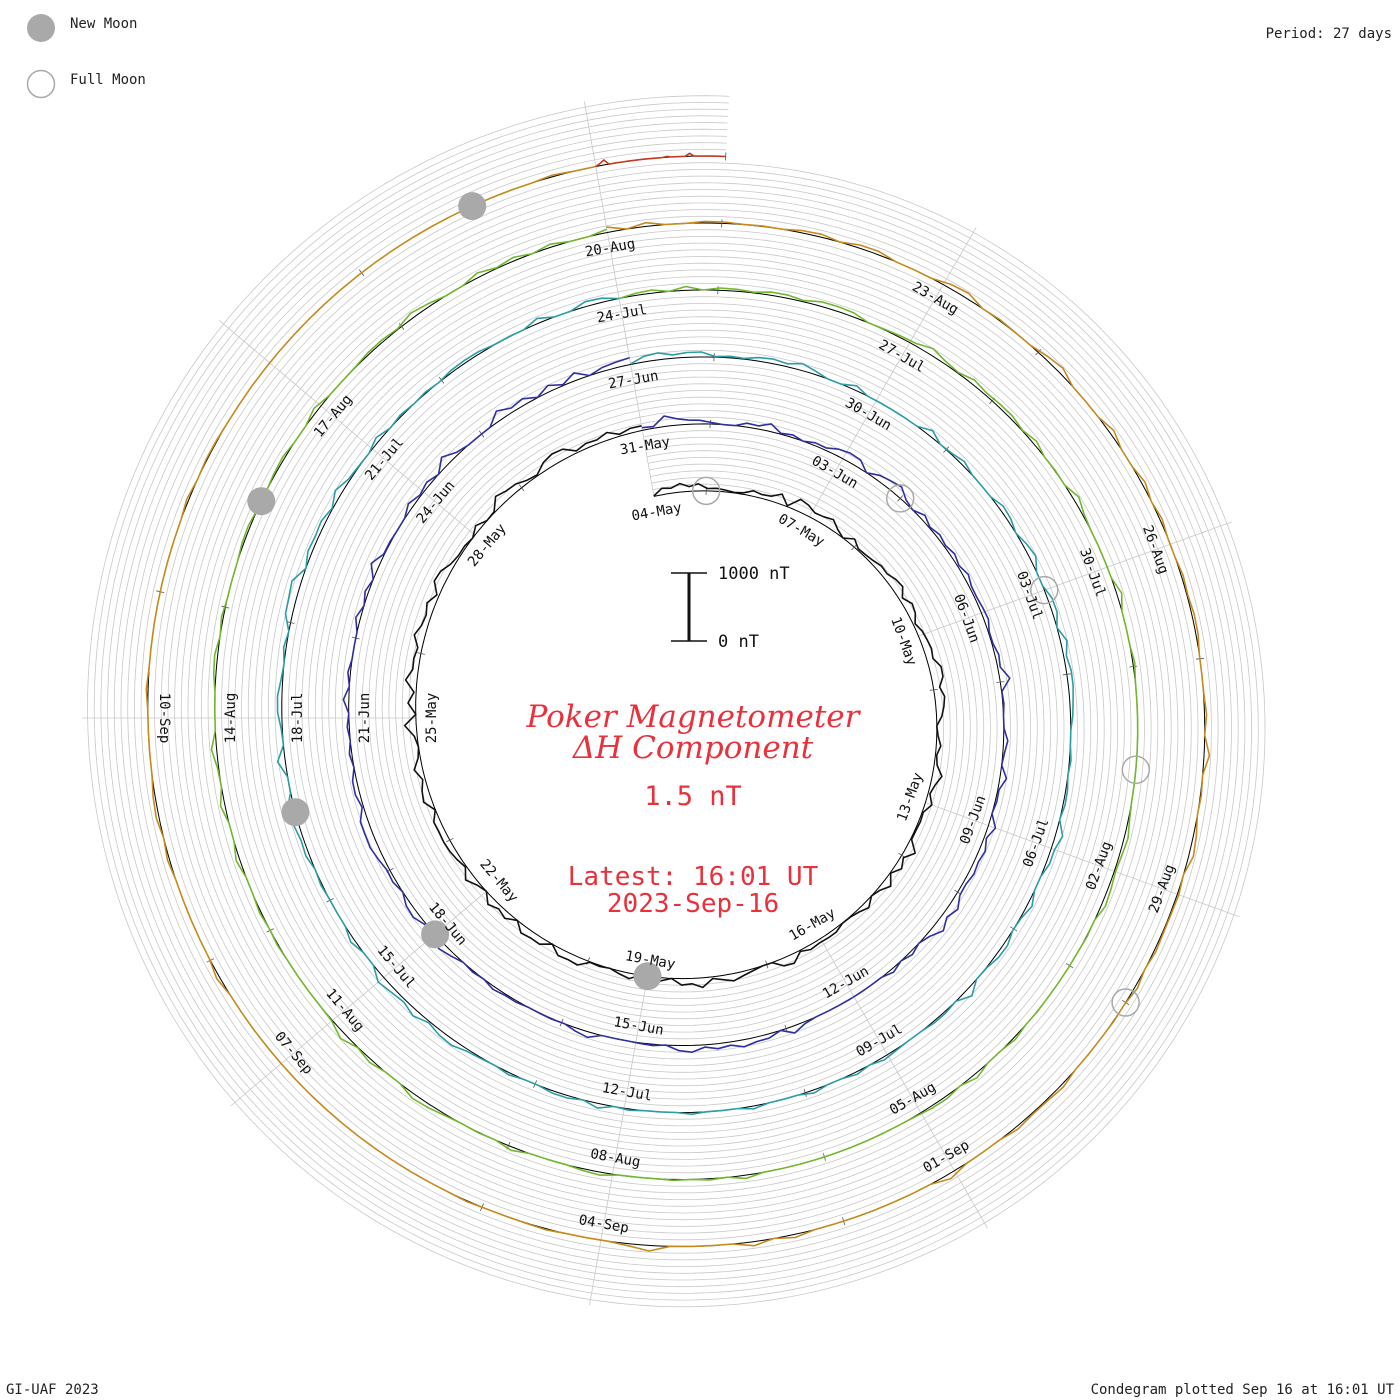 The image size is (1400, 1400). Describe the element at coordinates (1243, 1390) in the screenshot. I see `footer-plotted: Condegram plotted Sep 16 at 16:01 UT` at that location.